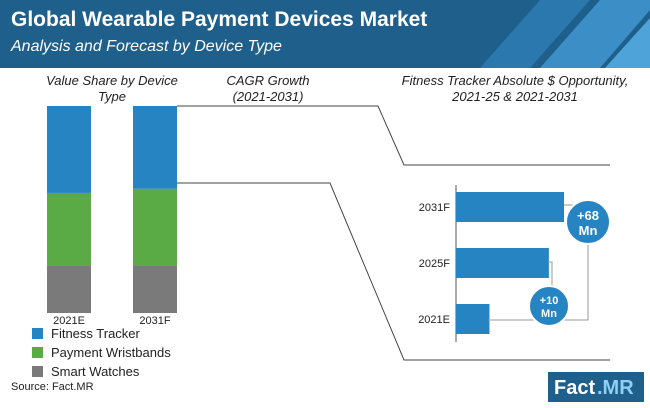 The width and height of the screenshot is (650, 408). Describe the element at coordinates (155, 227) in the screenshot. I see `share-bar-payment-wristbands-2031f` at that location.